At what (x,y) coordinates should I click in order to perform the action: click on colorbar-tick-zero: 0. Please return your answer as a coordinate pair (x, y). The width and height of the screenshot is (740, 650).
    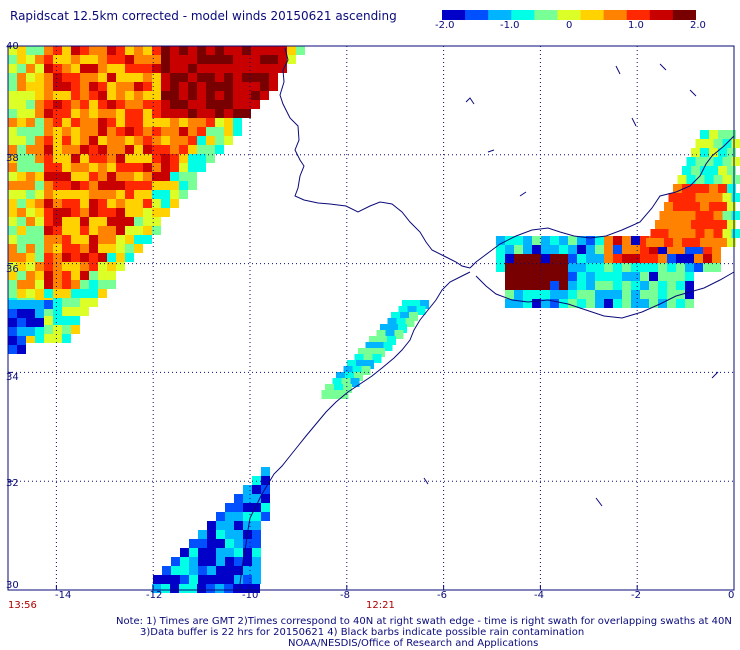
    Looking at the image, I should click on (569, 25).